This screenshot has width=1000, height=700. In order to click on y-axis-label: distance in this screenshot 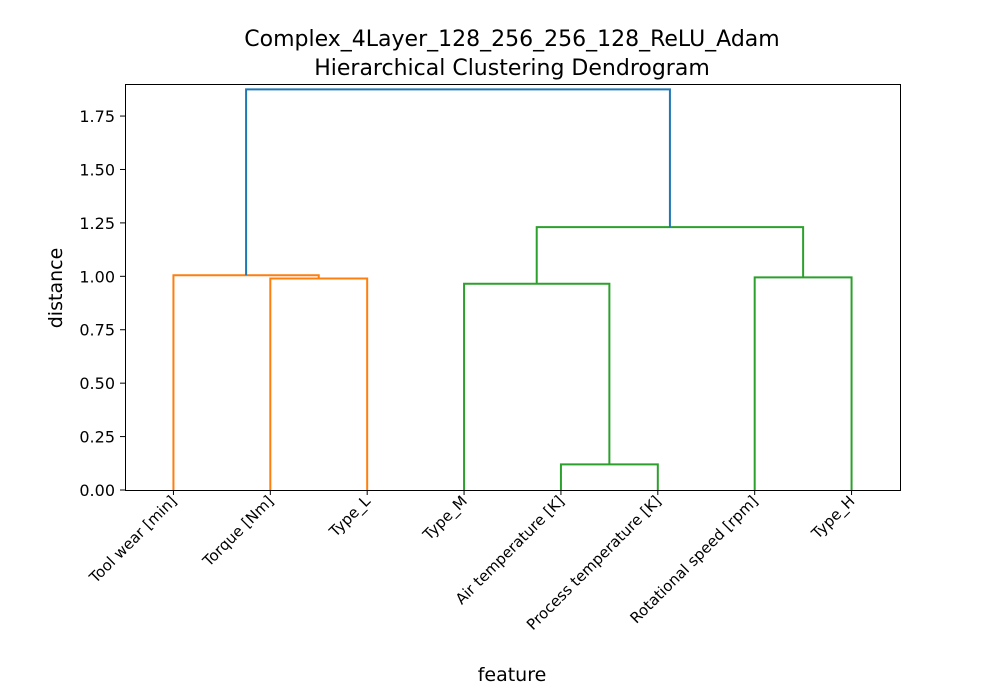, I will do `click(56, 288)`.